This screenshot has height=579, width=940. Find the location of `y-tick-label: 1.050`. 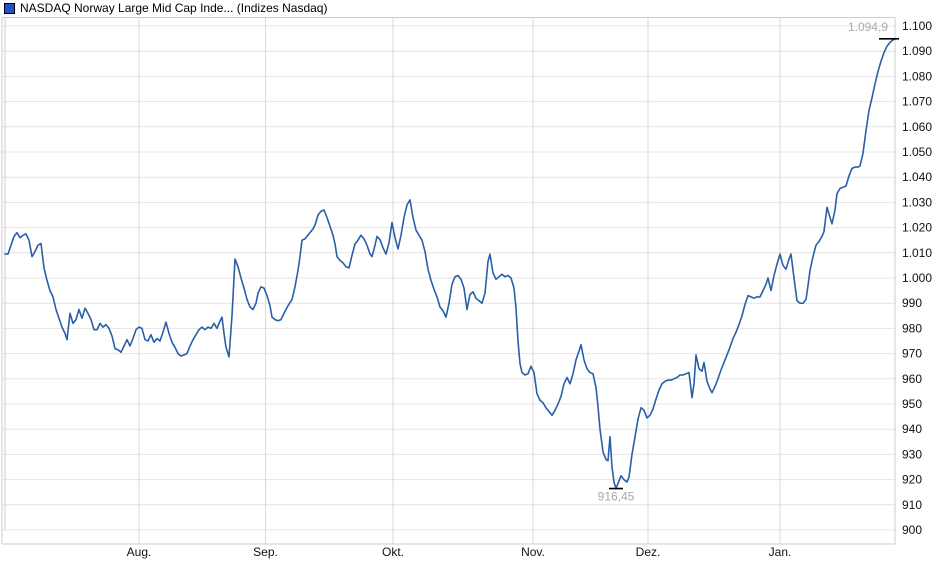

y-tick-label: 1.050 is located at coordinates (917, 152).